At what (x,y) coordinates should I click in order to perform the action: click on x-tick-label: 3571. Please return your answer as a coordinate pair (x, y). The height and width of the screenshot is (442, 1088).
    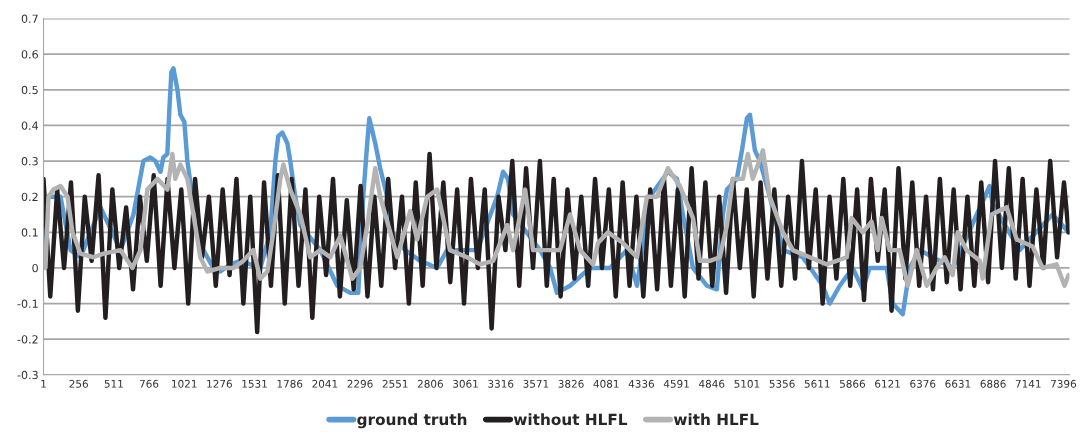
    Looking at the image, I should click on (536, 383).